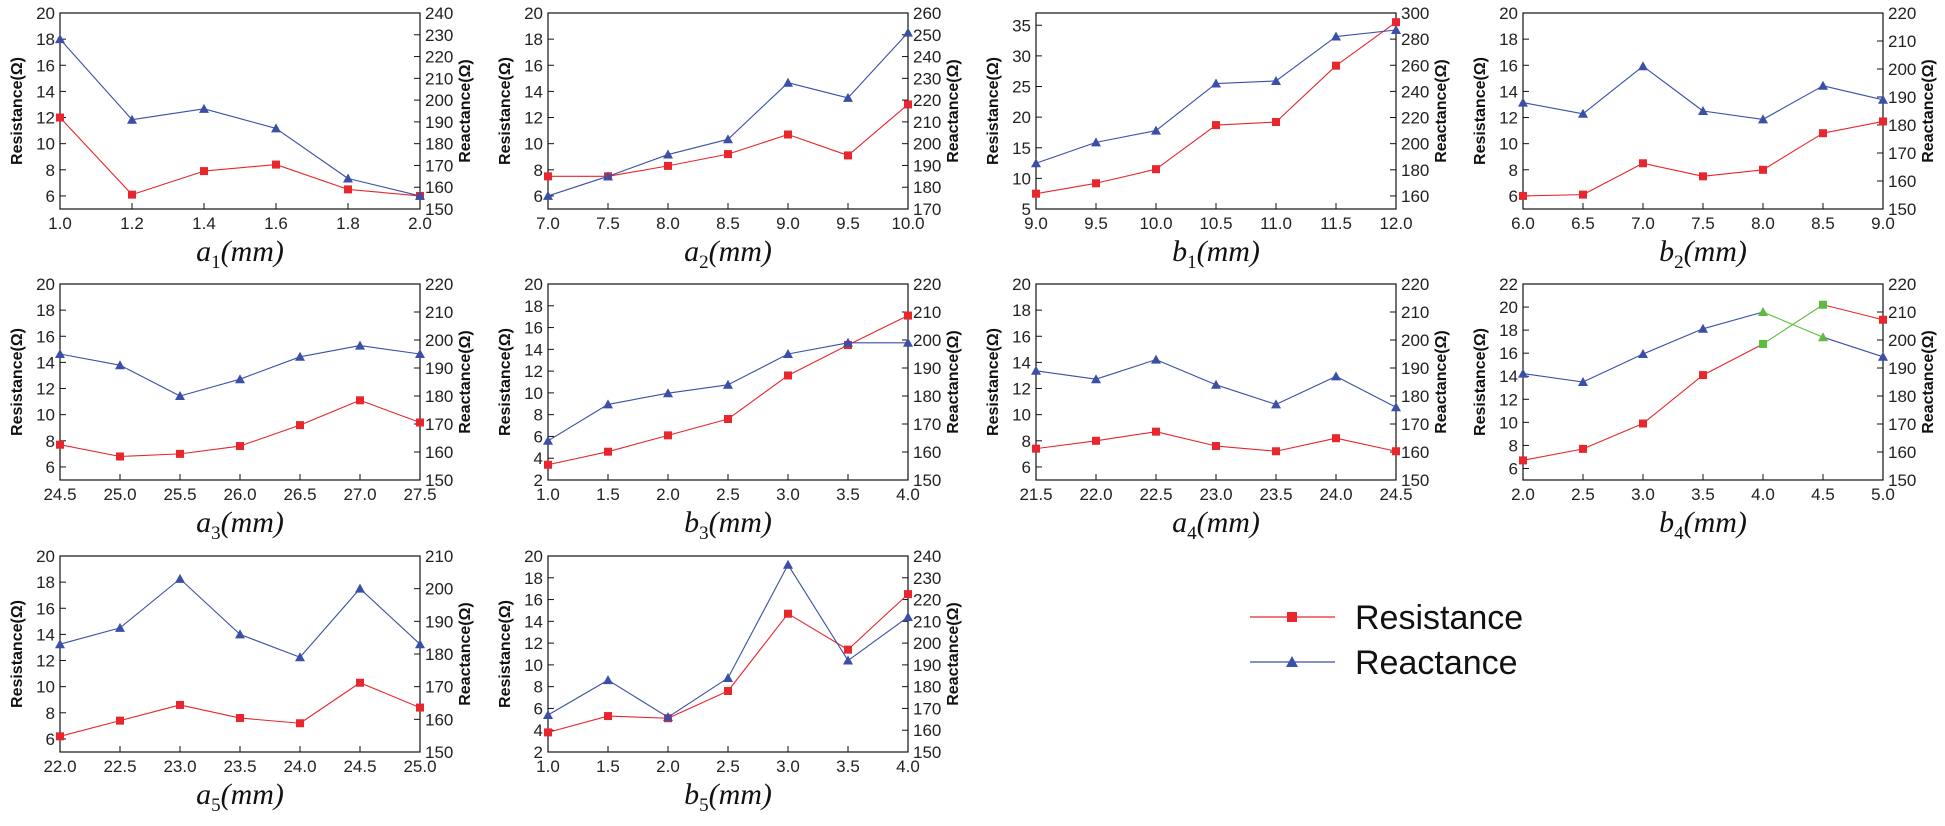 This screenshot has width=1945, height=826. What do you see at coordinates (1035, 494) in the screenshot?
I see `x-tick-label: 21.5` at bounding box center [1035, 494].